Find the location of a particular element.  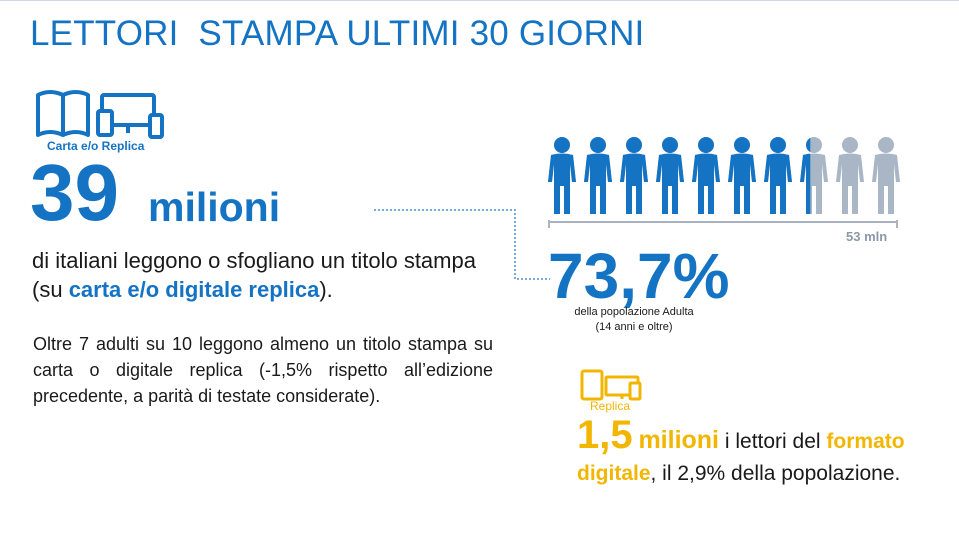

people-icon is located at coordinates (724, 175).